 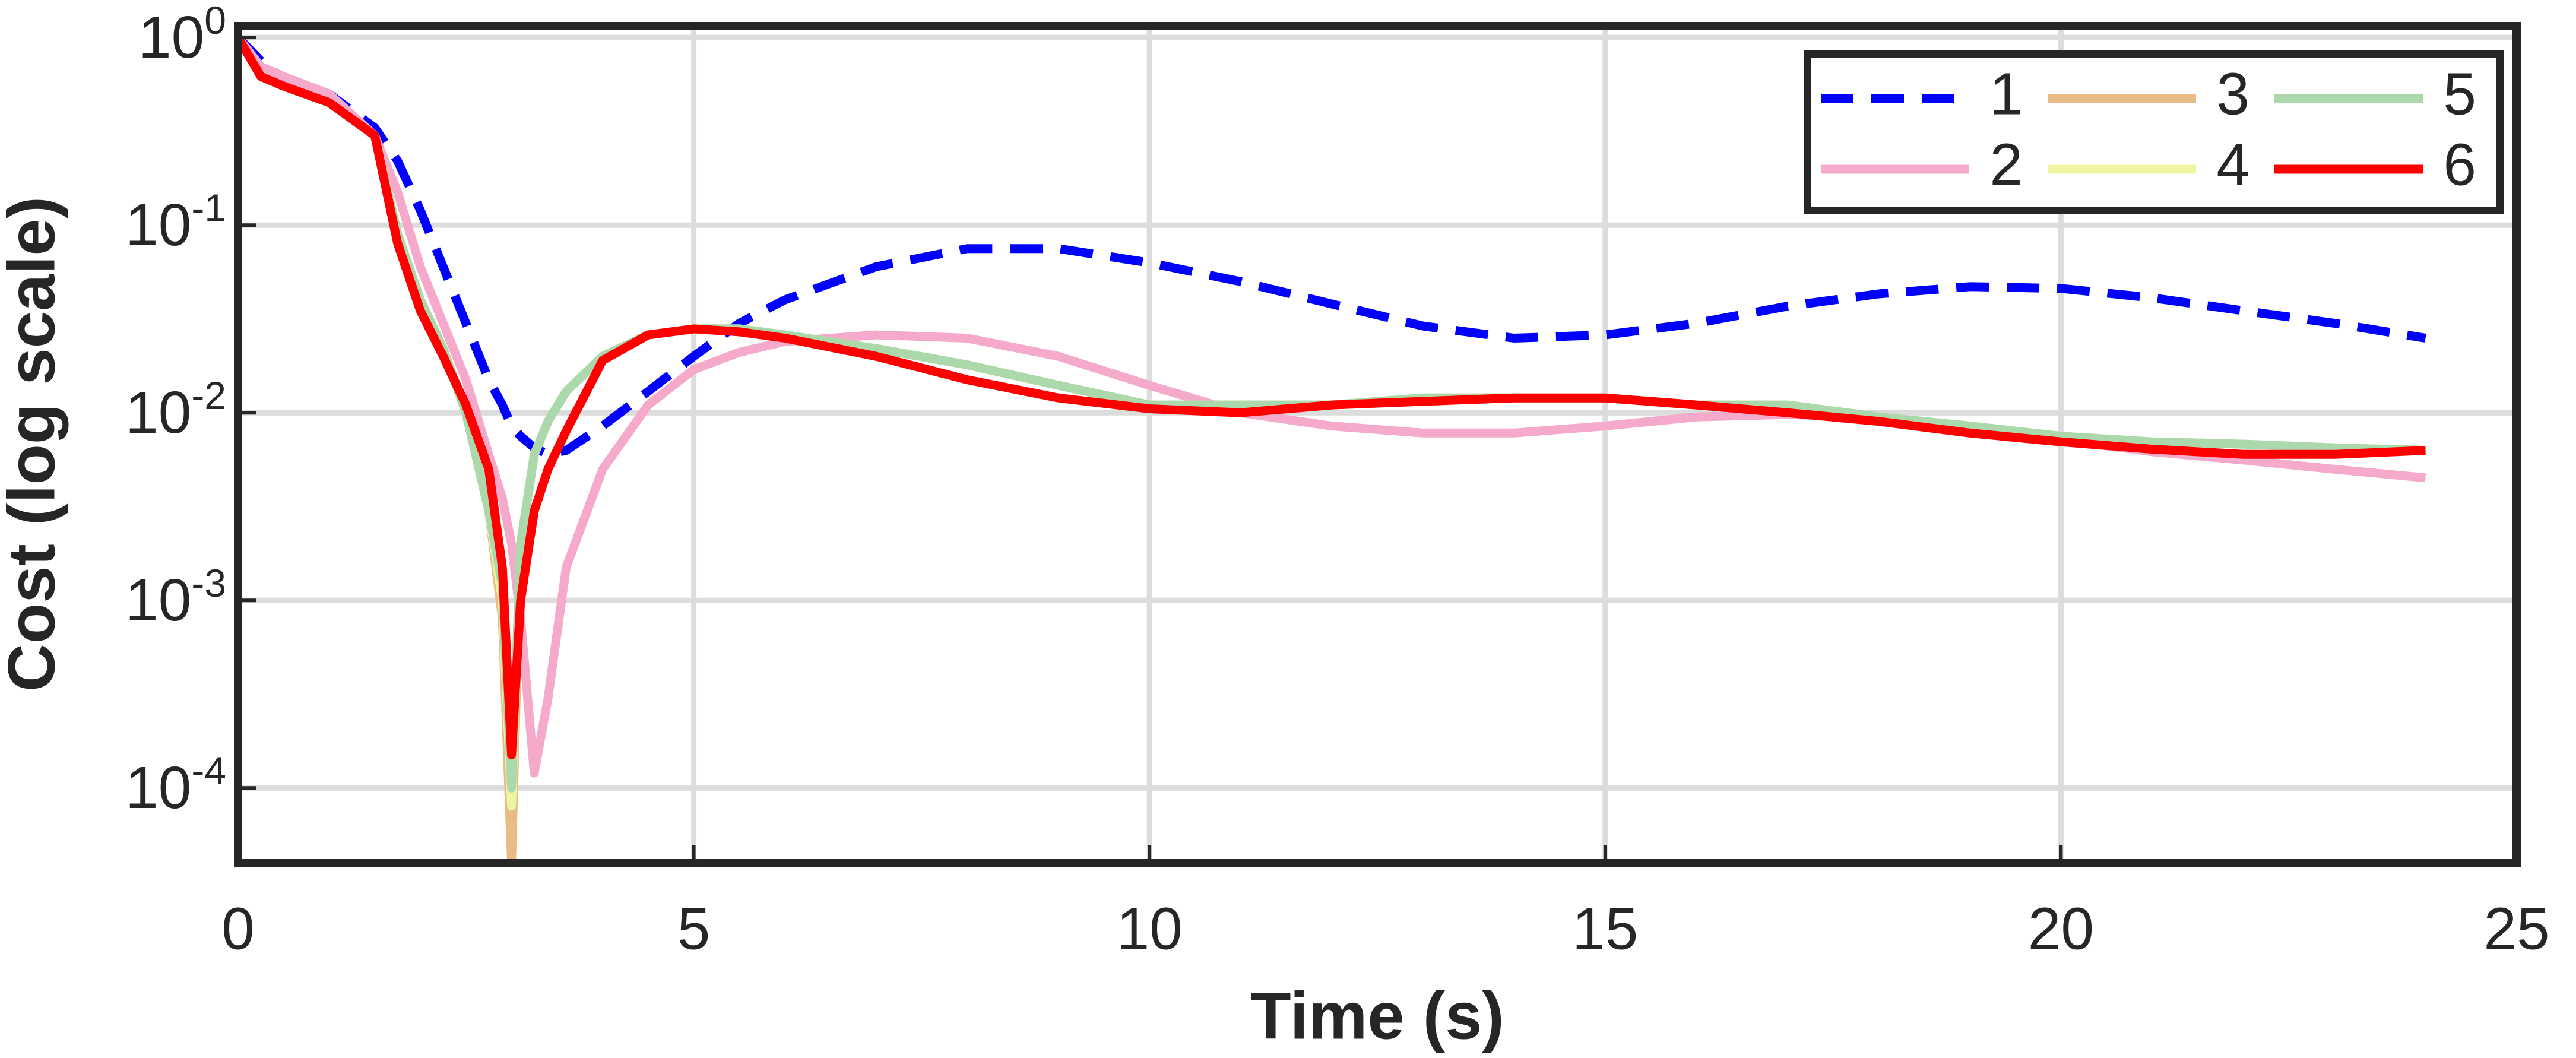 What do you see at coordinates (238, 928) in the screenshot?
I see `x-tick-label: 0` at bounding box center [238, 928].